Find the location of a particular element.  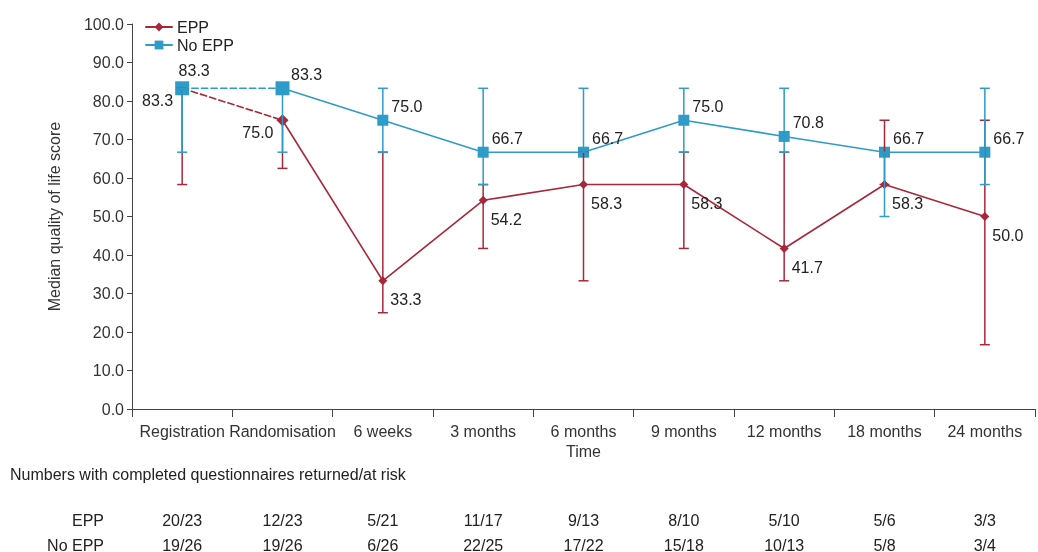

y-tick-label: 60.0 is located at coordinates (108, 178).